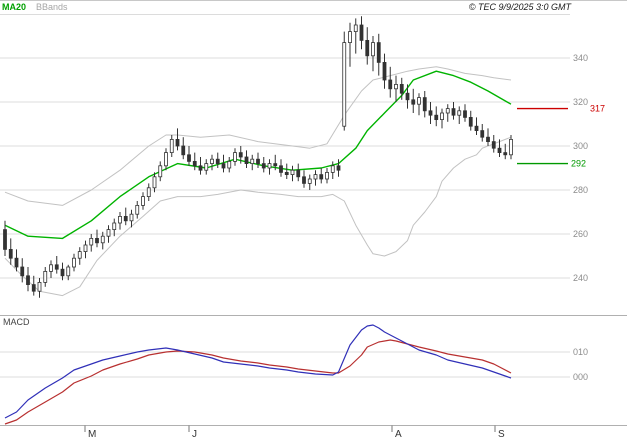 This screenshot has width=627, height=440. I want to click on indicator-legend: MA20 BBands, so click(35, 7).